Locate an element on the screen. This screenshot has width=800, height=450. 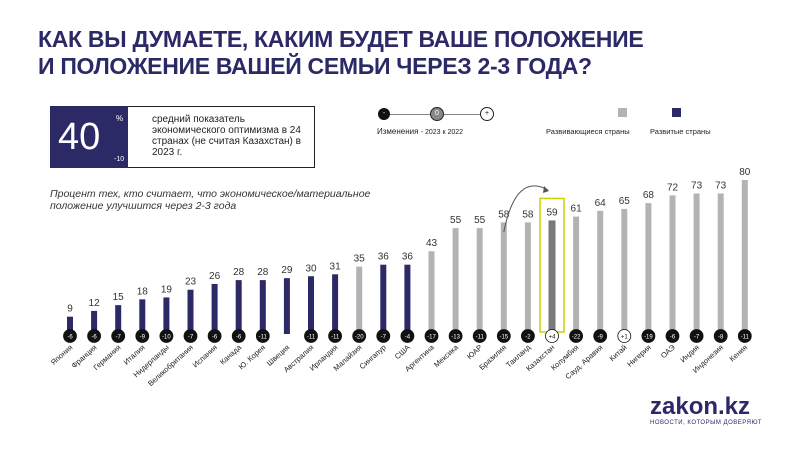
change-legend: - 0 + Изменения - 2023 к 2022 is located at coordinates (442, 128).